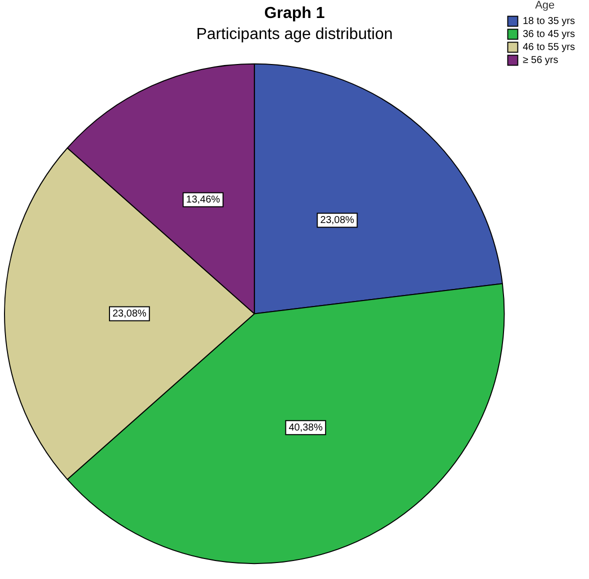 Image resolution: width=589 pixels, height=579 pixels. What do you see at coordinates (305, 428) in the screenshot?
I see `data-label: 40,38%` at bounding box center [305, 428].